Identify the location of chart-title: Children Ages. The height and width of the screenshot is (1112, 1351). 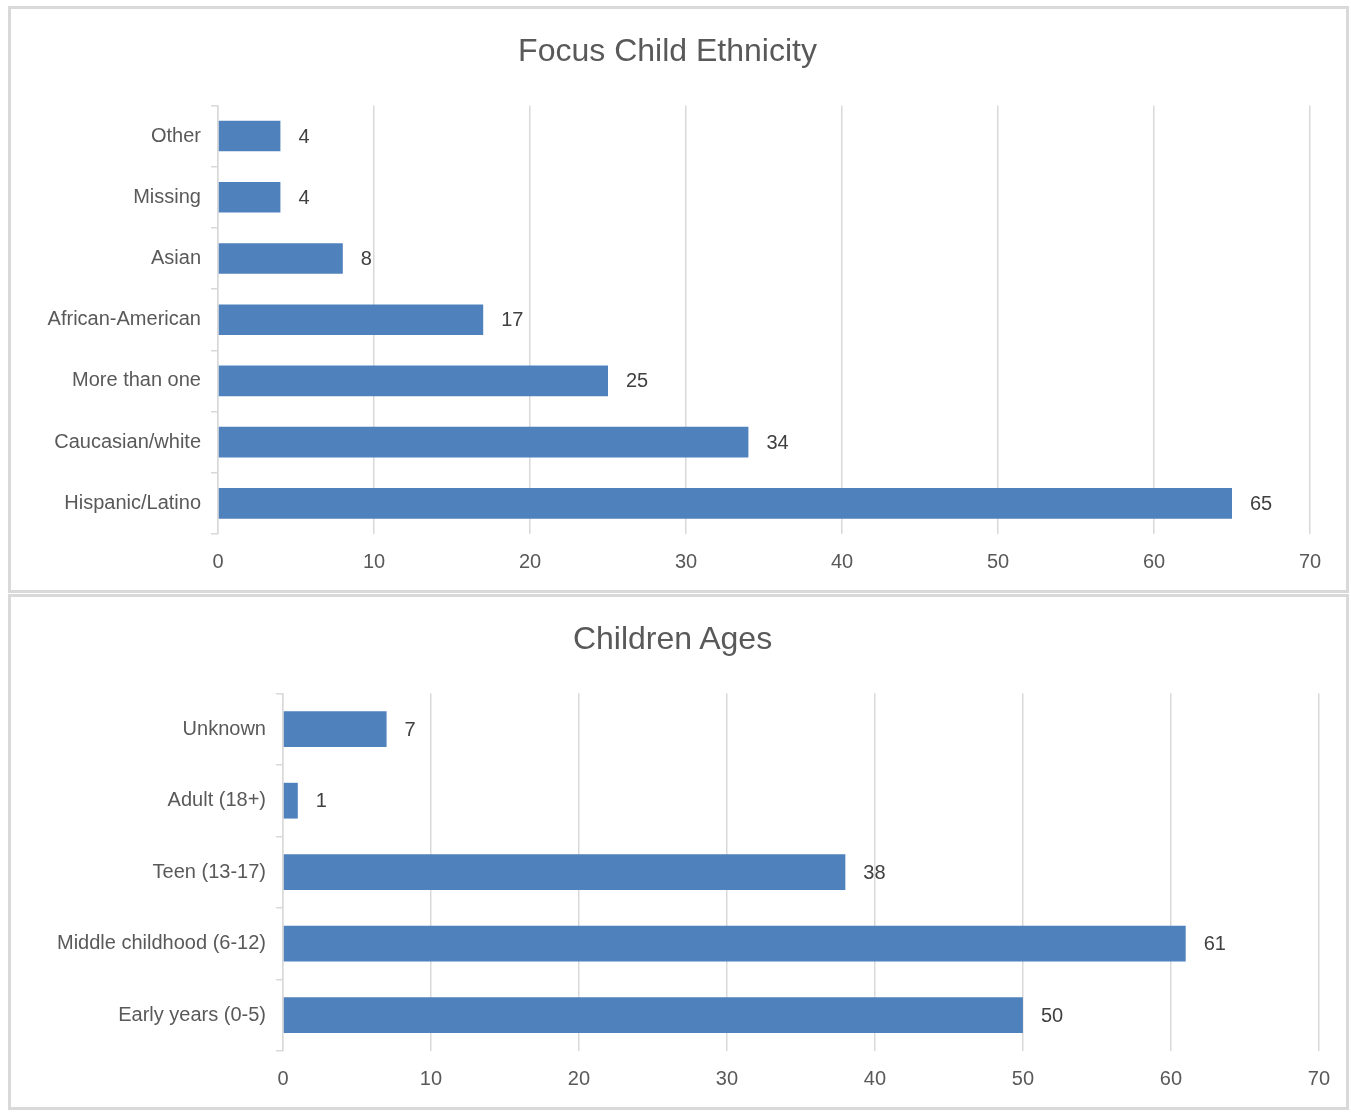
(672, 638).